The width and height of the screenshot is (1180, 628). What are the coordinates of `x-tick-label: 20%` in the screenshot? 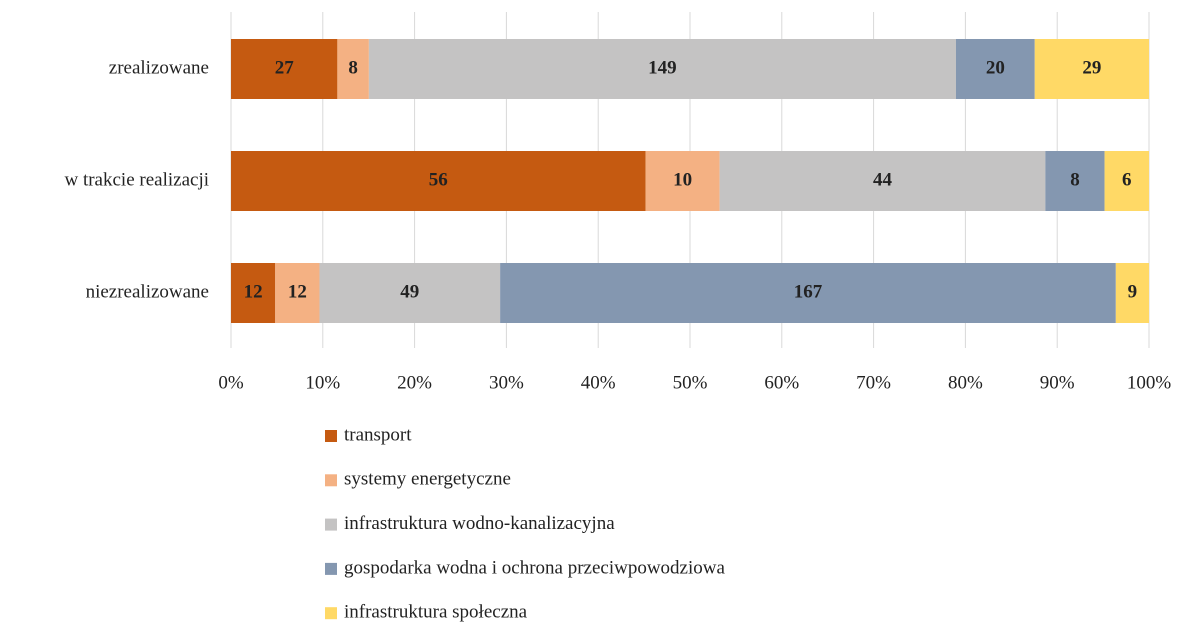 It's located at (414, 382).